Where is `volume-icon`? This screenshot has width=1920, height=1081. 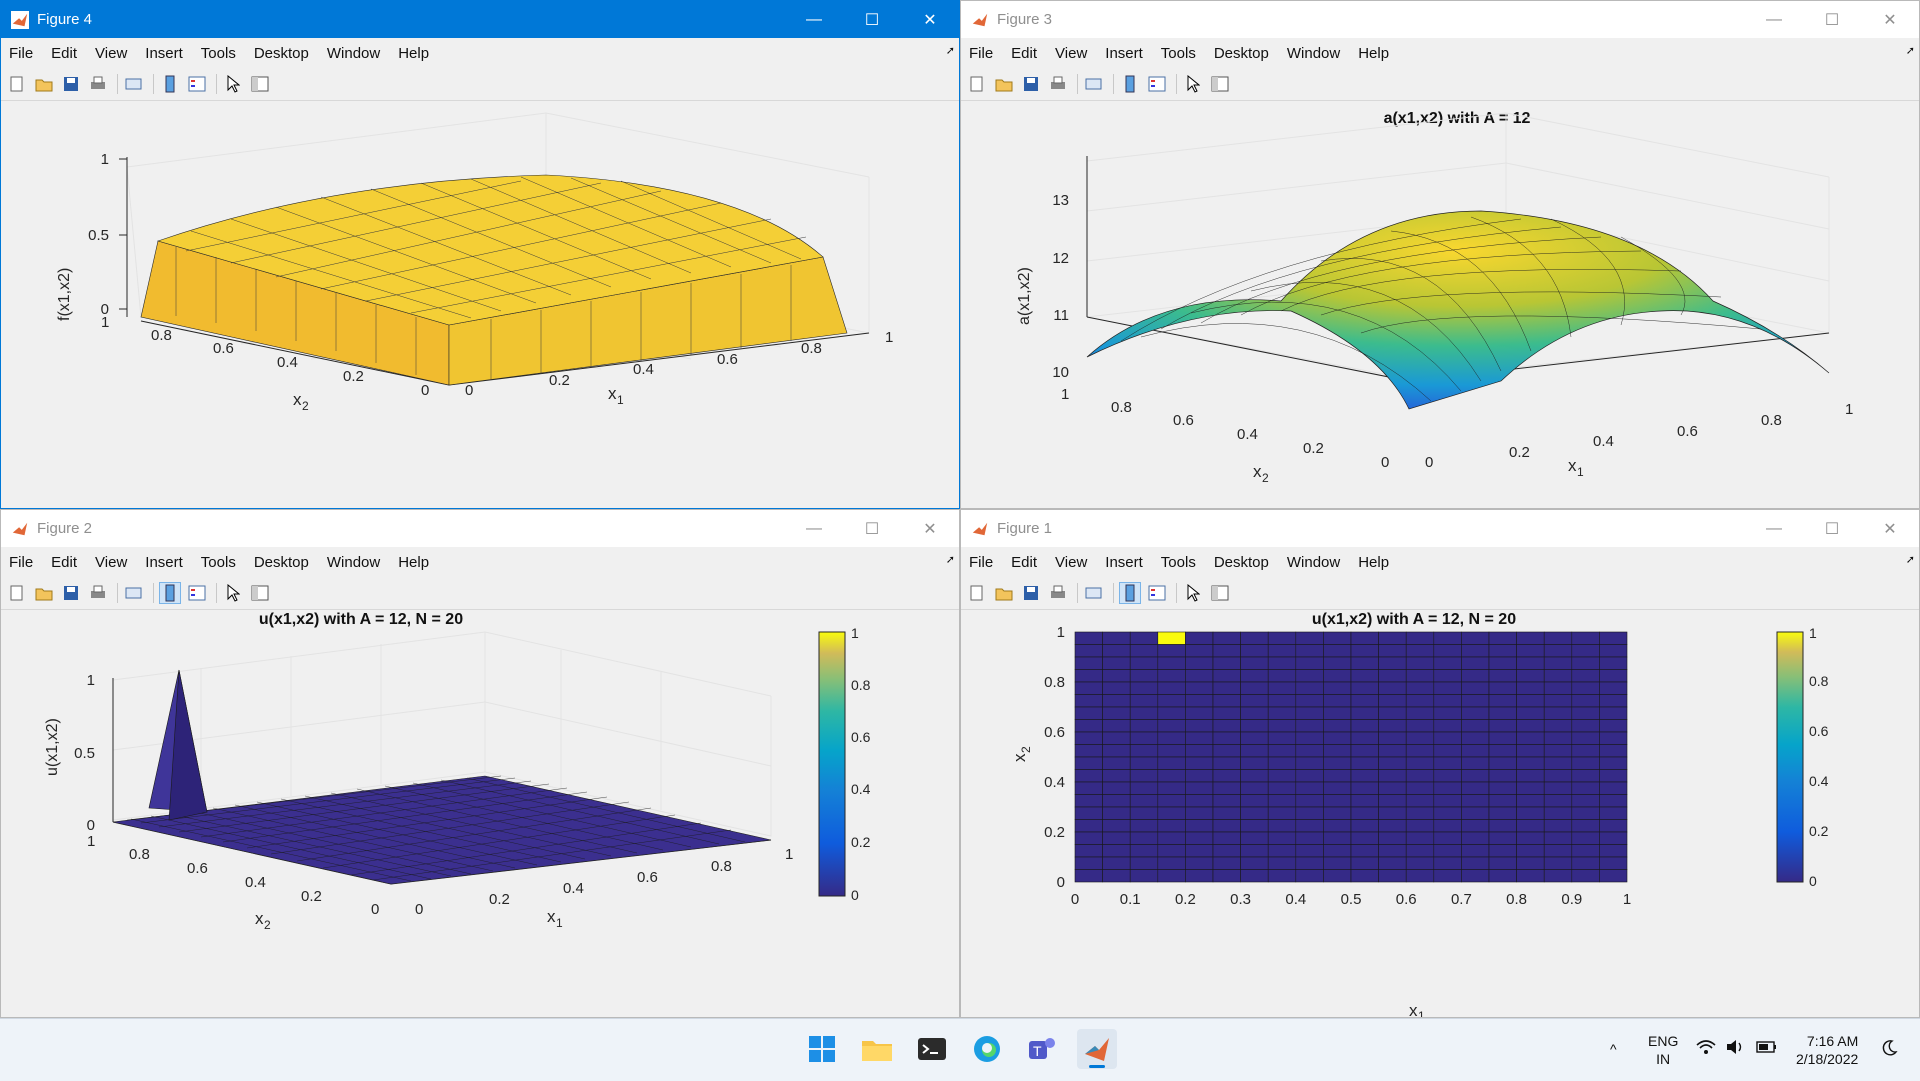
volume-icon is located at coordinates (1736, 1048).